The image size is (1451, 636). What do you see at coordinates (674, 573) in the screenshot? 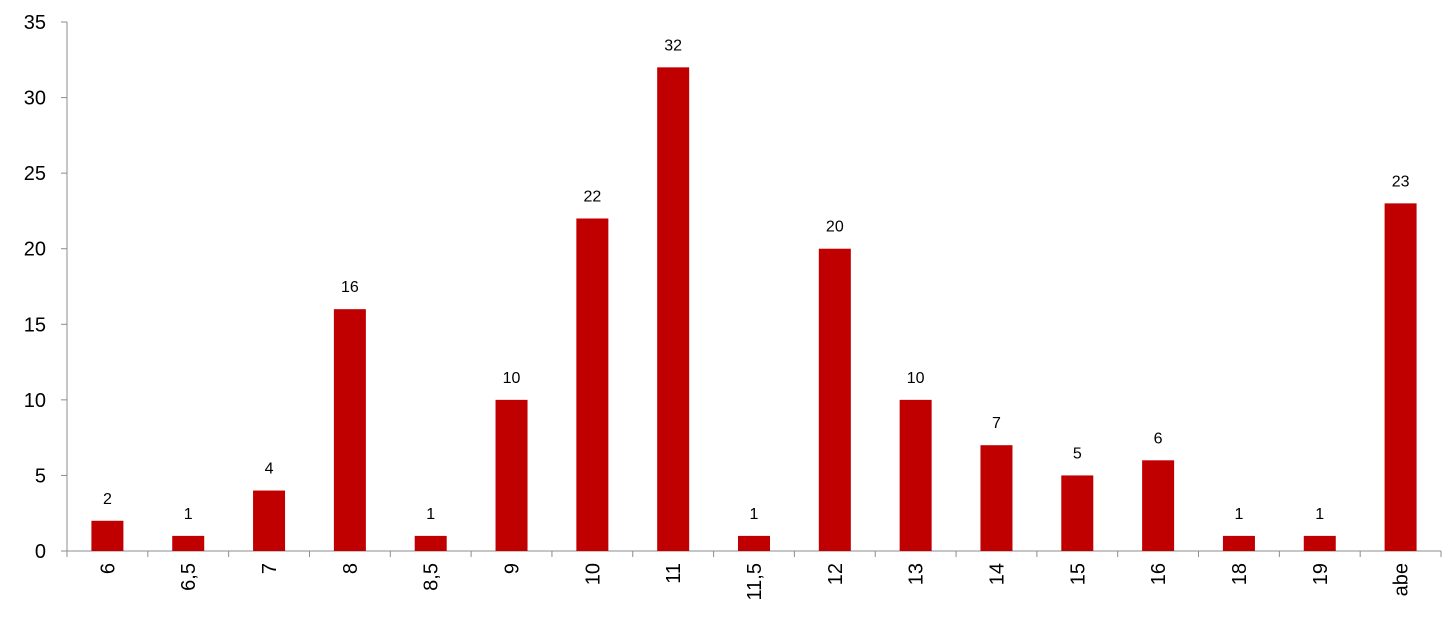
I see `x-tick-label: 11` at bounding box center [674, 573].